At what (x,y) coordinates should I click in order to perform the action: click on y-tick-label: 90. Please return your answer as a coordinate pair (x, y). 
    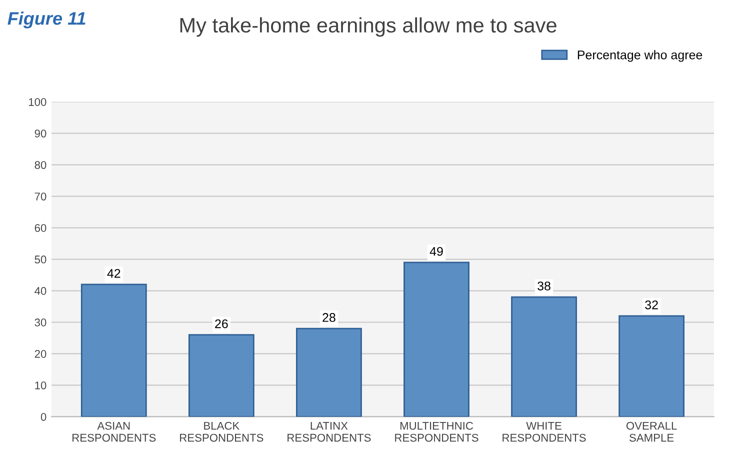
    Looking at the image, I should click on (40, 134).